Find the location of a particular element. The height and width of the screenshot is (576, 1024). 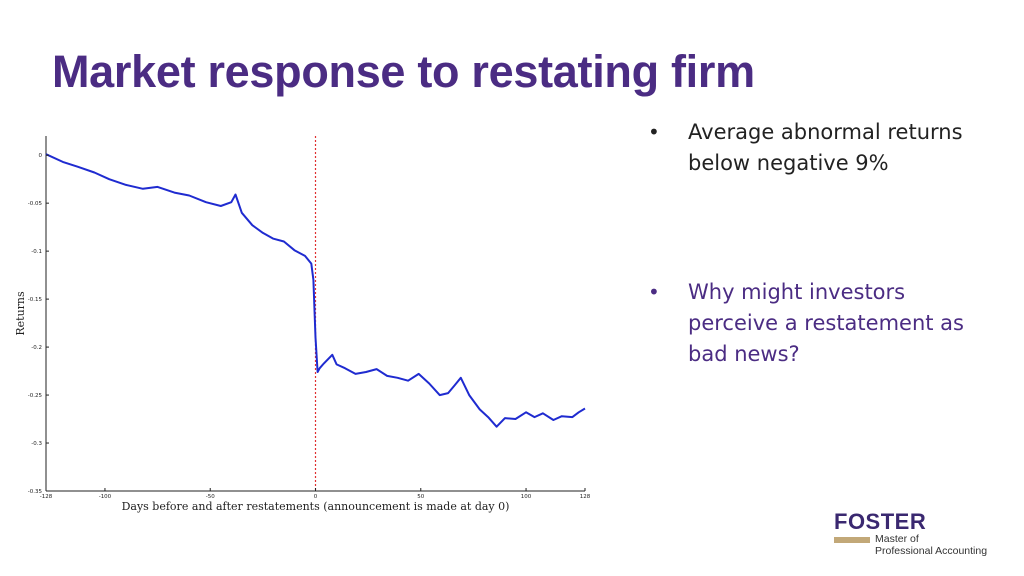

y-tick-label: -0.3 is located at coordinates (36, 444).